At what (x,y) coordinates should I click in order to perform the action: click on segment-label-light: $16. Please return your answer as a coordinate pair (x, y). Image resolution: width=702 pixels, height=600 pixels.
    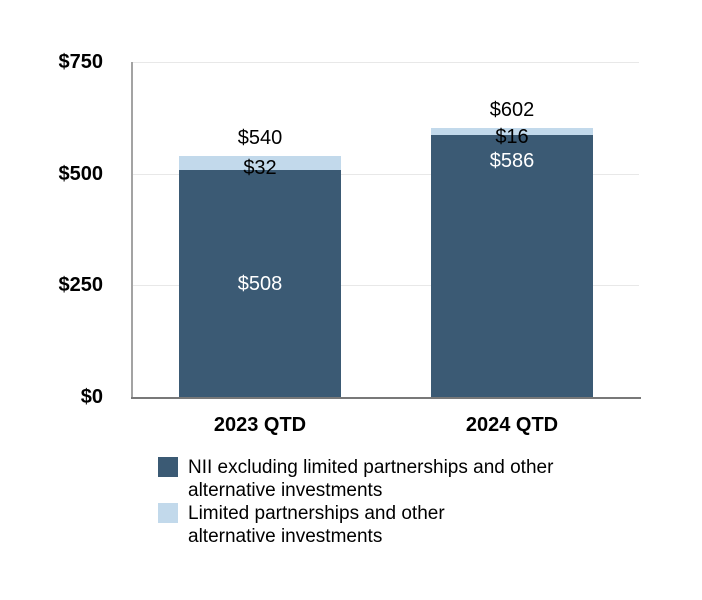
    Looking at the image, I should click on (512, 137).